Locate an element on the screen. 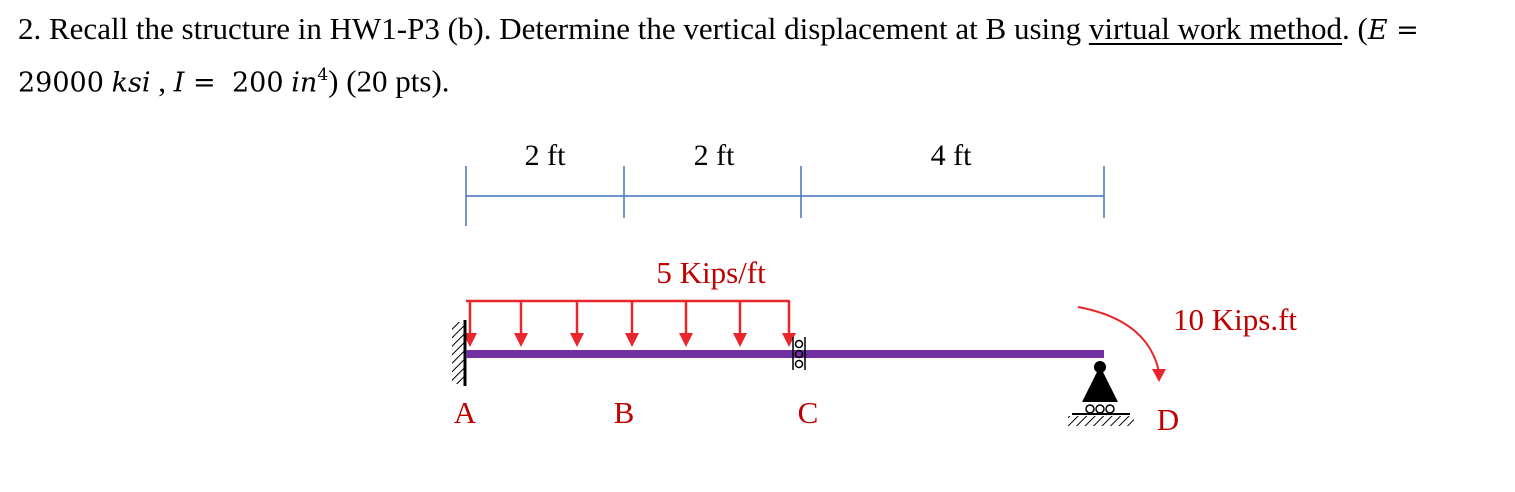 This screenshot has width=1515, height=492. distributed-load is located at coordinates (629, 323).